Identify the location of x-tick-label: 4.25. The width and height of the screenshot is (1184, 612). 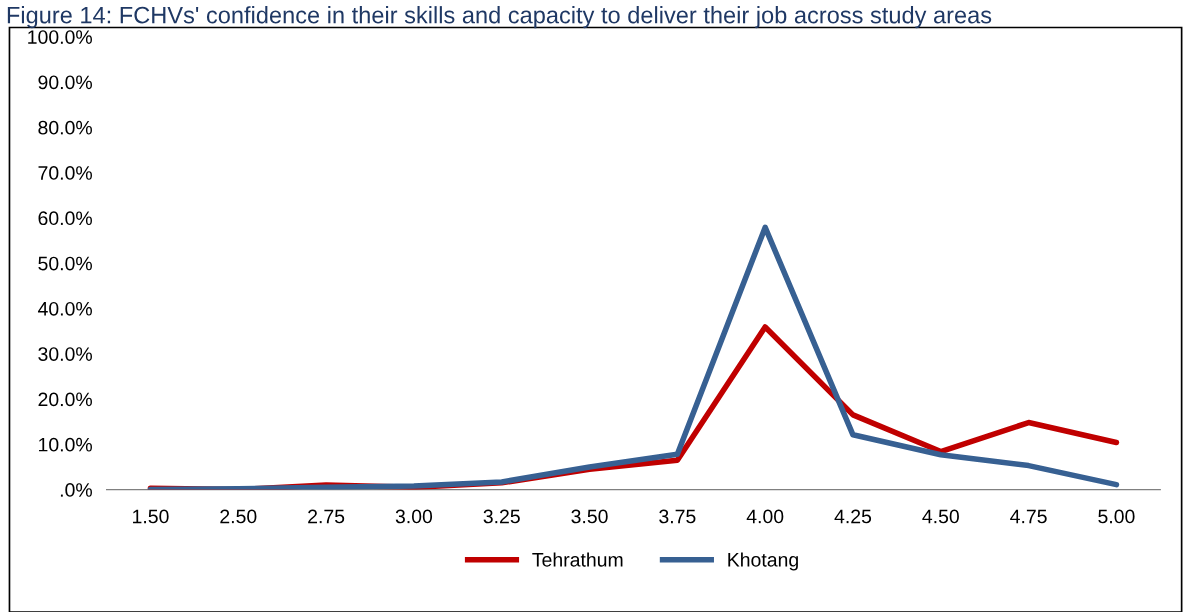
(853, 516).